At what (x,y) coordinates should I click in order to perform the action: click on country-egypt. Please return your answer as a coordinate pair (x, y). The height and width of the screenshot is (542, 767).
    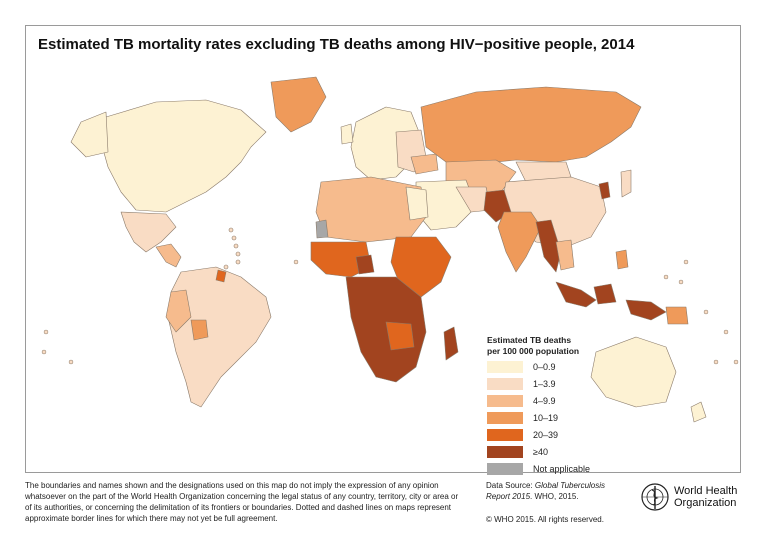
    Looking at the image, I should click on (417, 203).